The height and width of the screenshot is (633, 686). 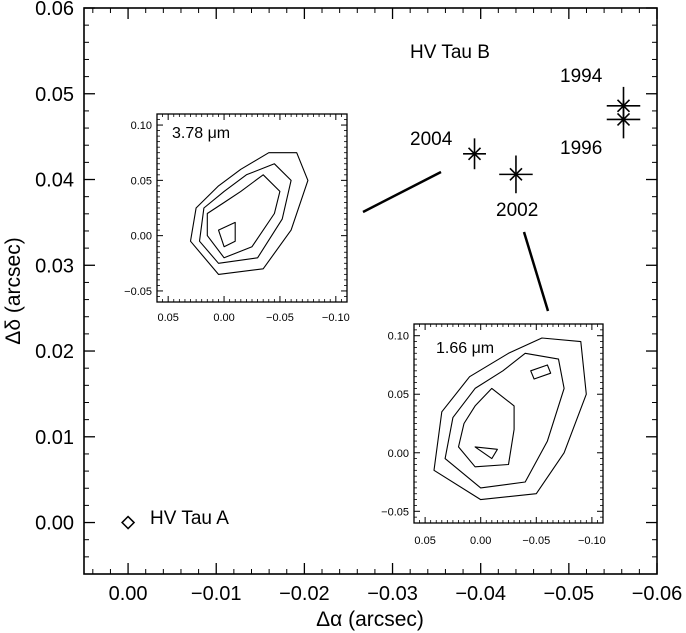 What do you see at coordinates (54, 181) in the screenshot?
I see `y-tick-label: 0.04` at bounding box center [54, 181].